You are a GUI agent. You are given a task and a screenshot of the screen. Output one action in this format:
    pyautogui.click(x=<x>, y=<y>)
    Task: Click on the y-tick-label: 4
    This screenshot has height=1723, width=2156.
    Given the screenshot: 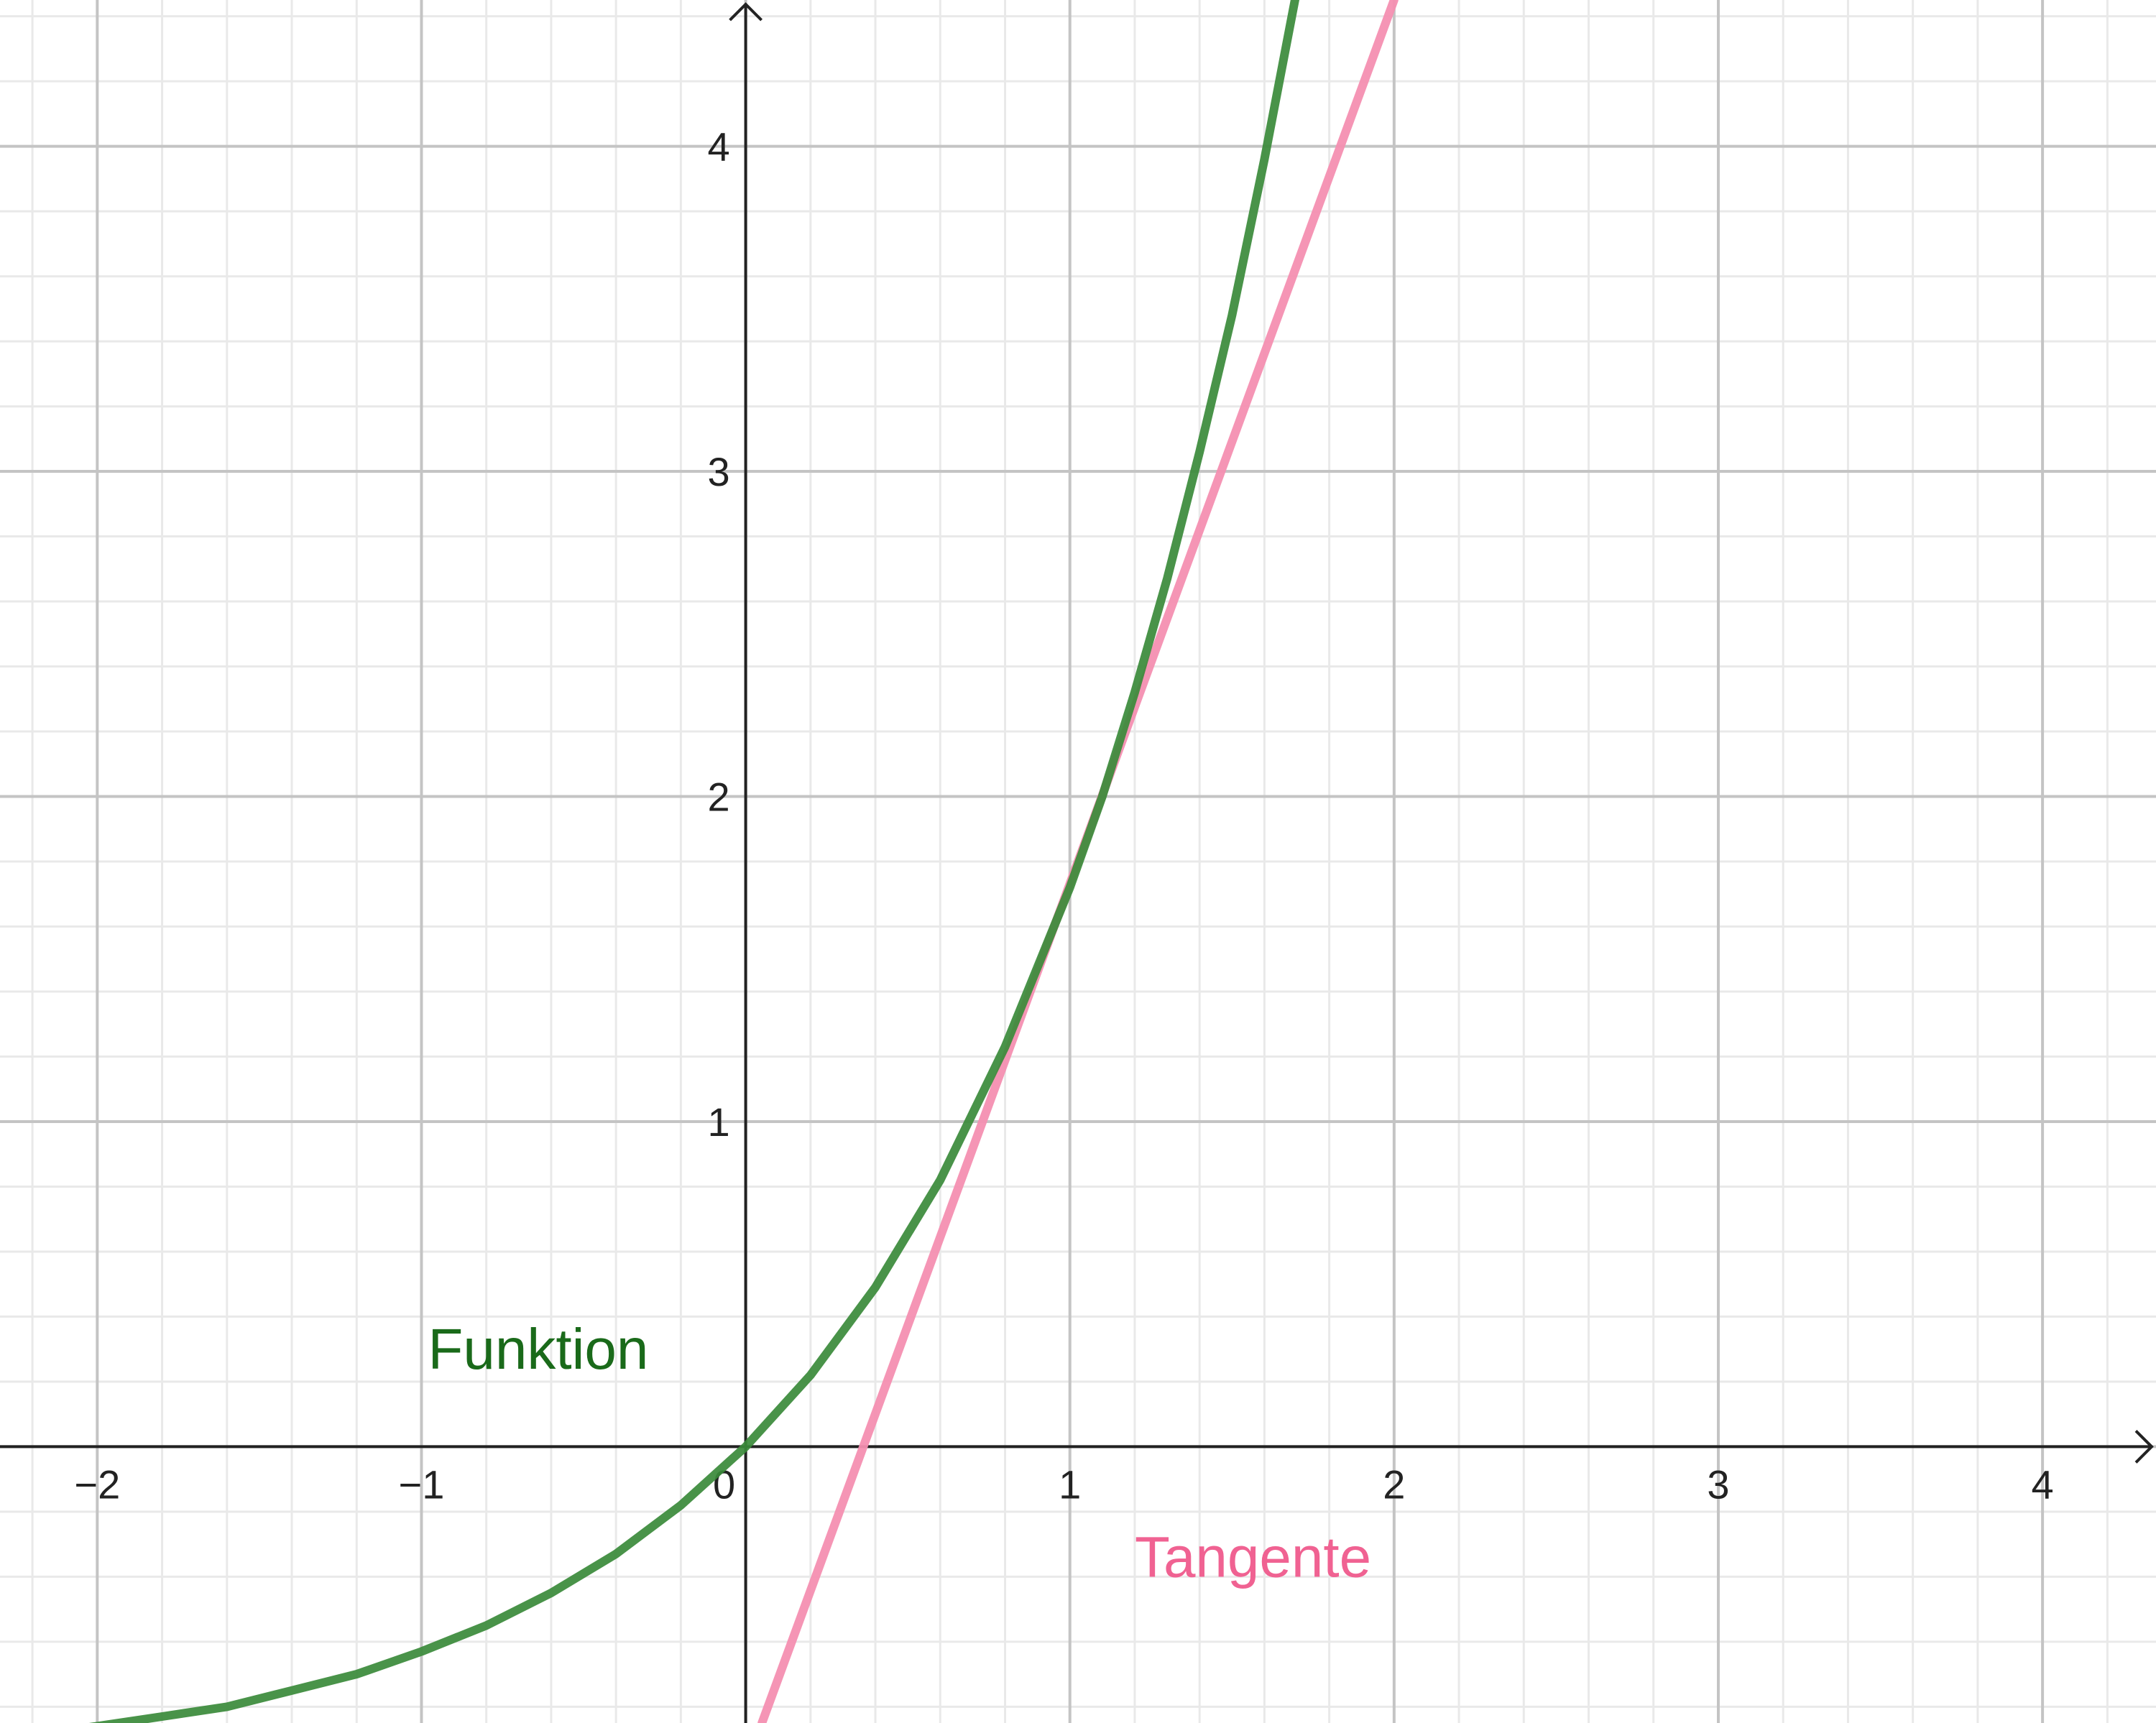 What is the action you would take?
    pyautogui.click(x=718, y=147)
    